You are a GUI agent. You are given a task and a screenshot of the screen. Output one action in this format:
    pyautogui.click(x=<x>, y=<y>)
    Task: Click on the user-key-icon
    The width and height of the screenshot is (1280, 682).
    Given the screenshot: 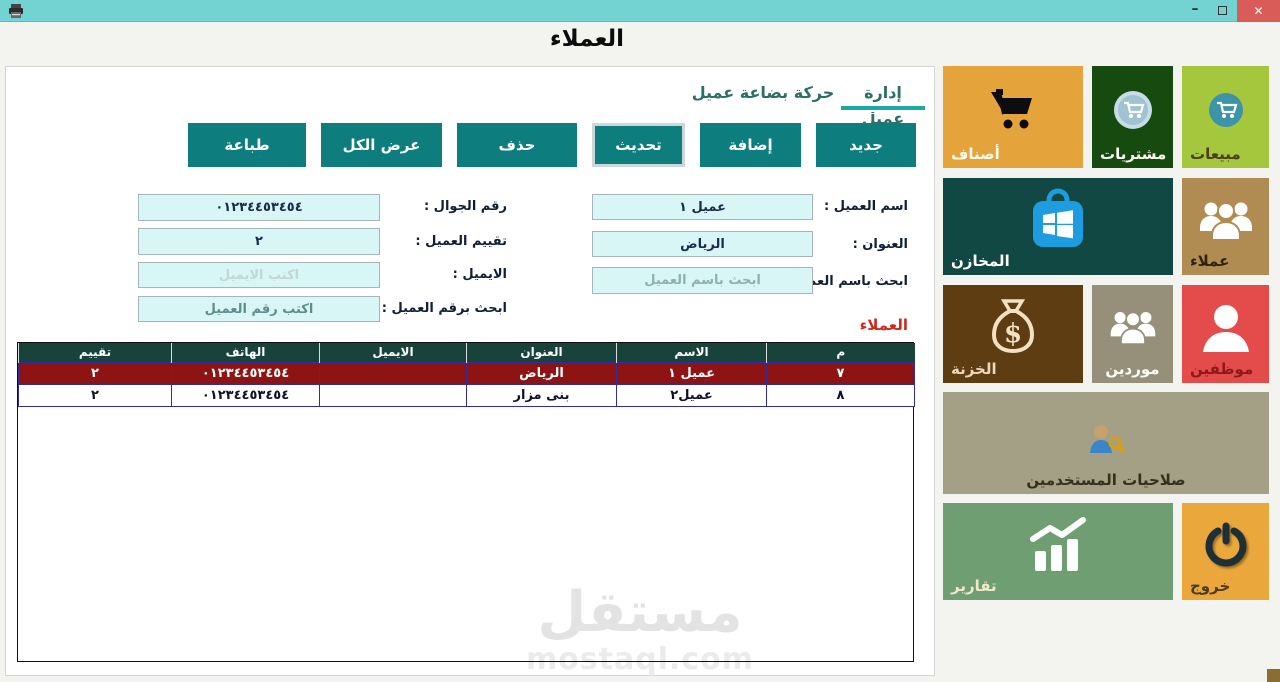 What is the action you would take?
    pyautogui.click(x=1107, y=439)
    